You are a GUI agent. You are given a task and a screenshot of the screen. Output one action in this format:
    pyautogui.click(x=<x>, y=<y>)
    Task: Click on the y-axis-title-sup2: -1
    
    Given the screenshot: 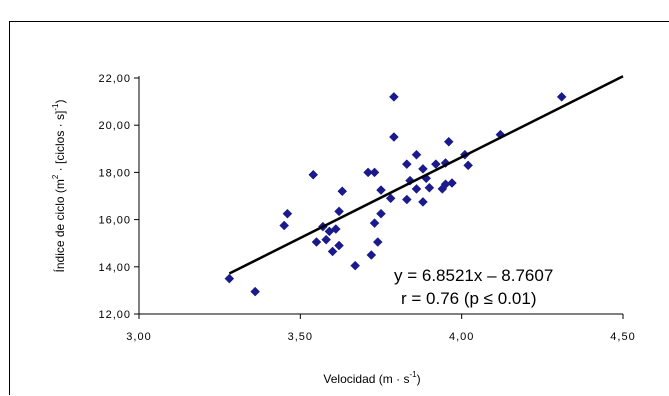 What is the action you would take?
    pyautogui.click(x=55, y=107)
    